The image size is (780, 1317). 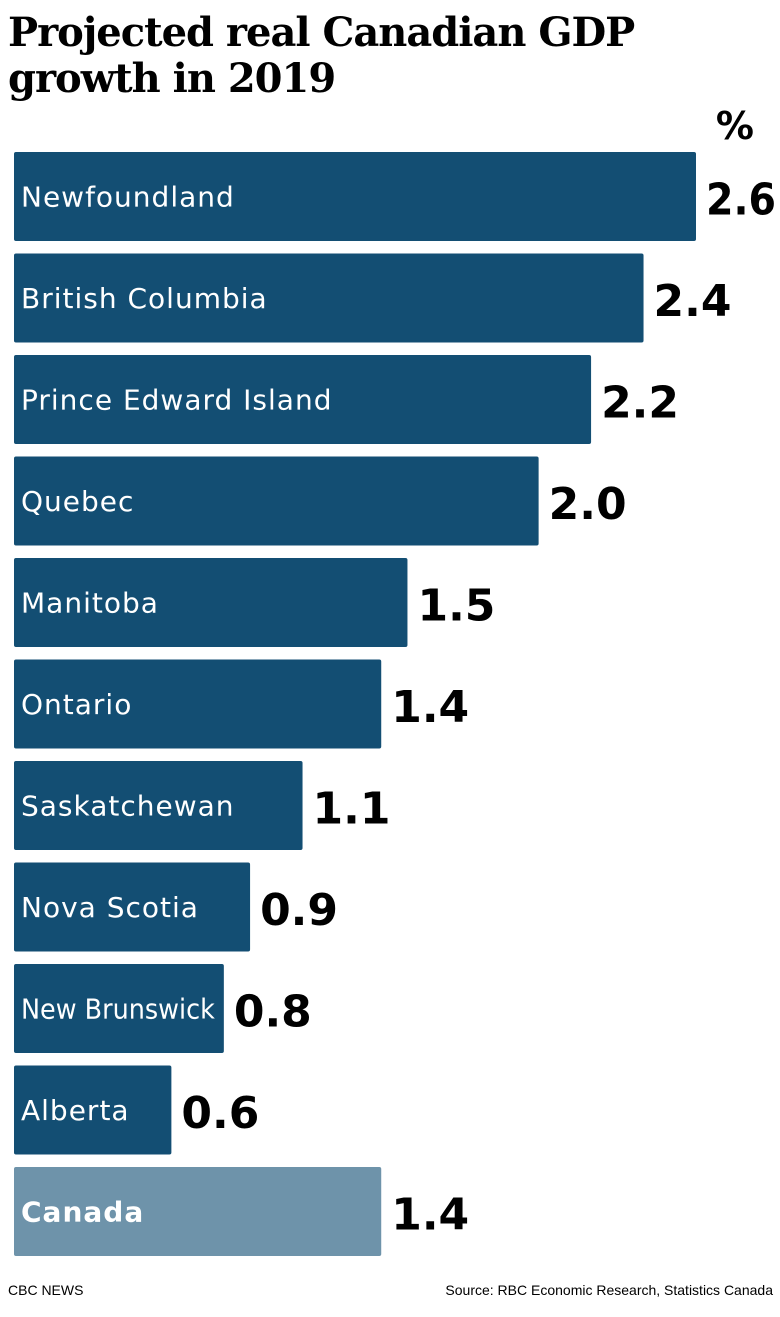 I want to click on category-label: Prince Edward Island, so click(x=176, y=400).